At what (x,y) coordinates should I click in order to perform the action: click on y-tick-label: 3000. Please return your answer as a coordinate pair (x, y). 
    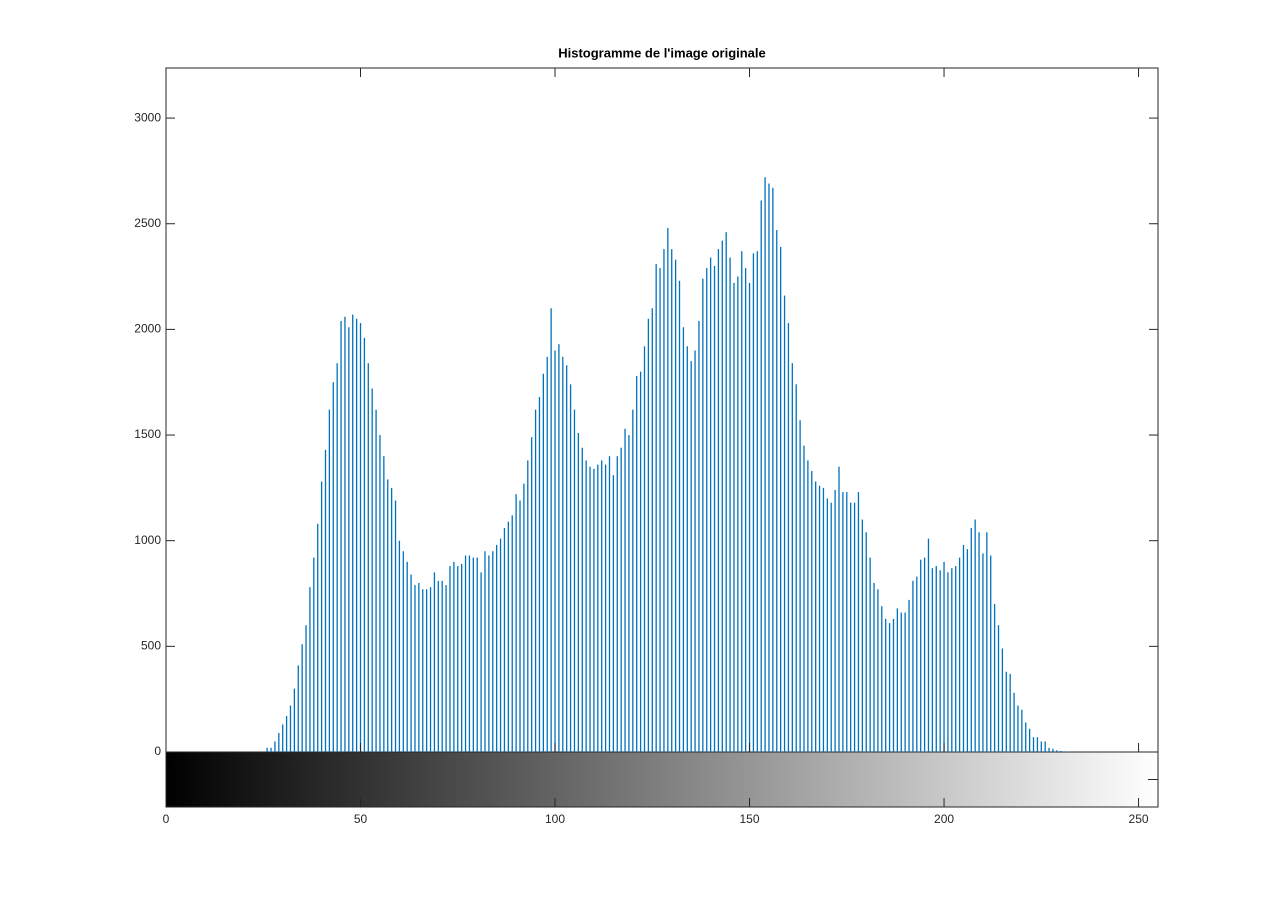
    Looking at the image, I should click on (147, 117).